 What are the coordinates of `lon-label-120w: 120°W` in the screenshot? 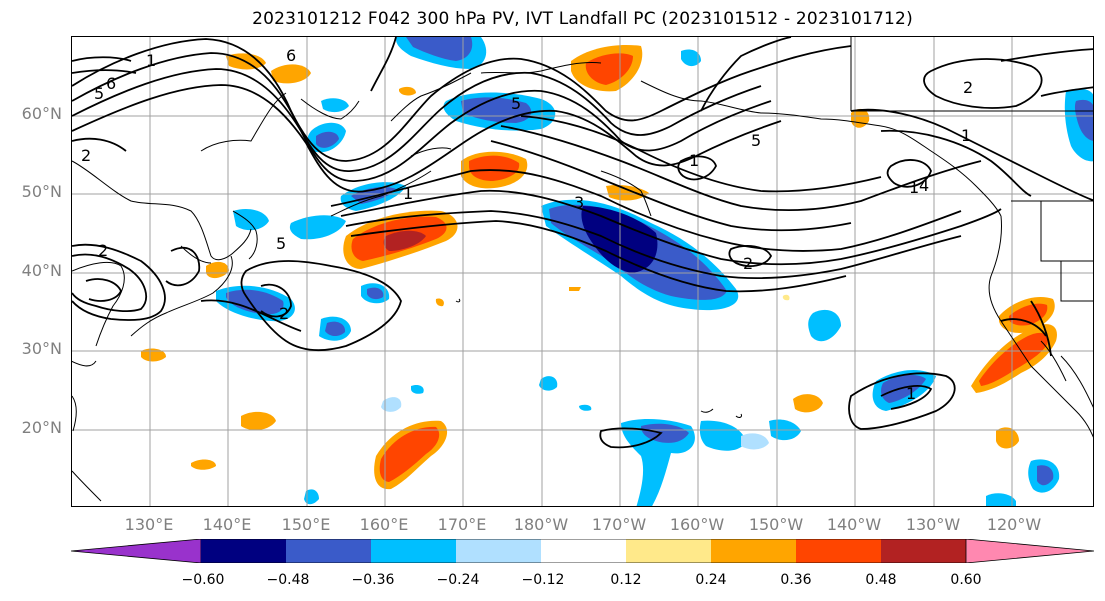 It's located at (1014, 524).